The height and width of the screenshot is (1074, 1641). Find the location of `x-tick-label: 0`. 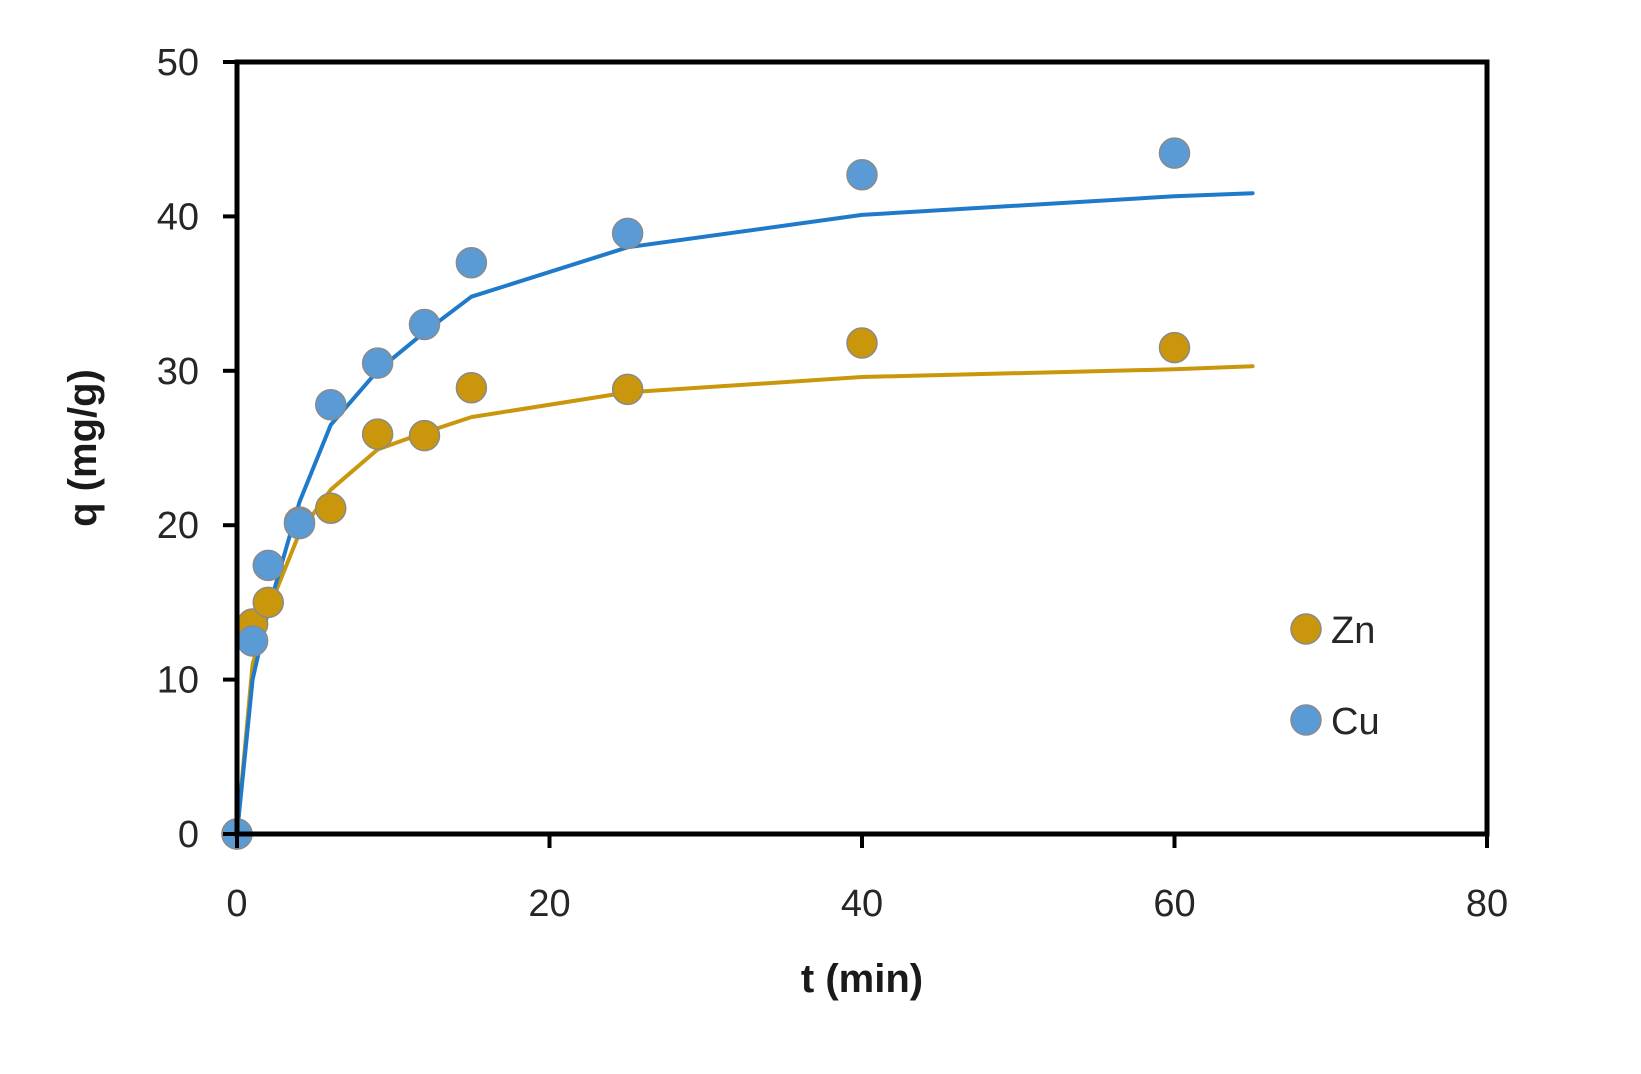

x-tick-label: 0 is located at coordinates (236, 904).